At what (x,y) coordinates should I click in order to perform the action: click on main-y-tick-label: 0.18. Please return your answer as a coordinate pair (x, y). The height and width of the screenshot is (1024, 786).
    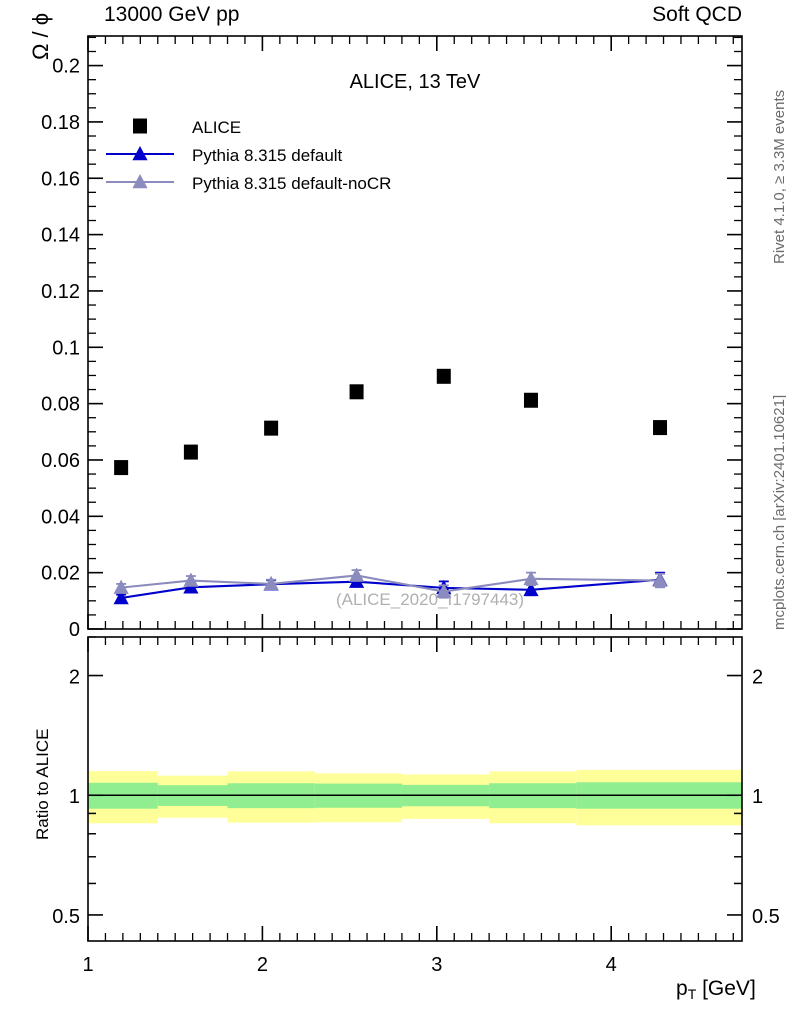
    Looking at the image, I should click on (60, 123).